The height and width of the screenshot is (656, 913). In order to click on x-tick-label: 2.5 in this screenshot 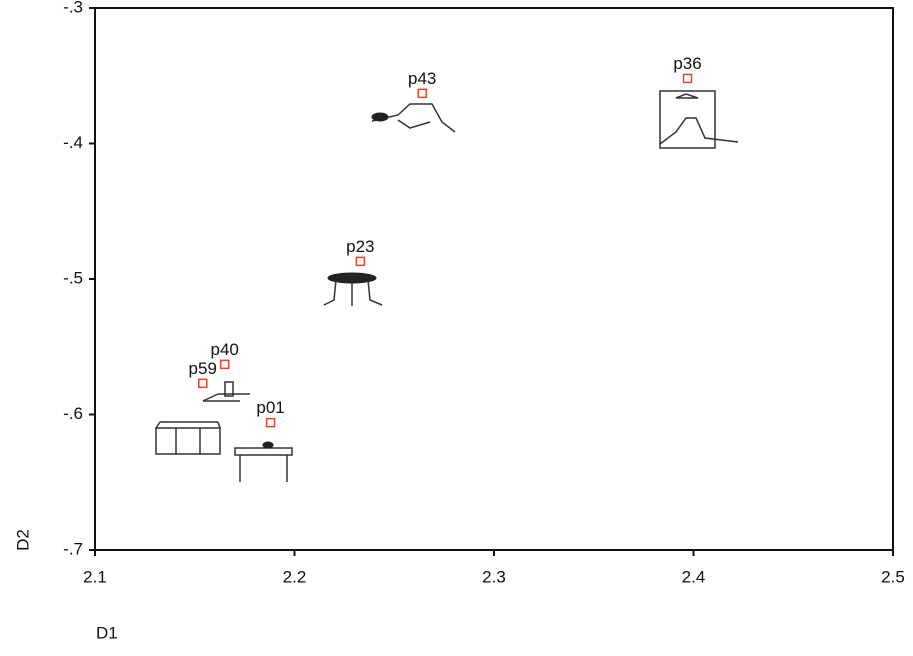, I will do `click(893, 576)`.